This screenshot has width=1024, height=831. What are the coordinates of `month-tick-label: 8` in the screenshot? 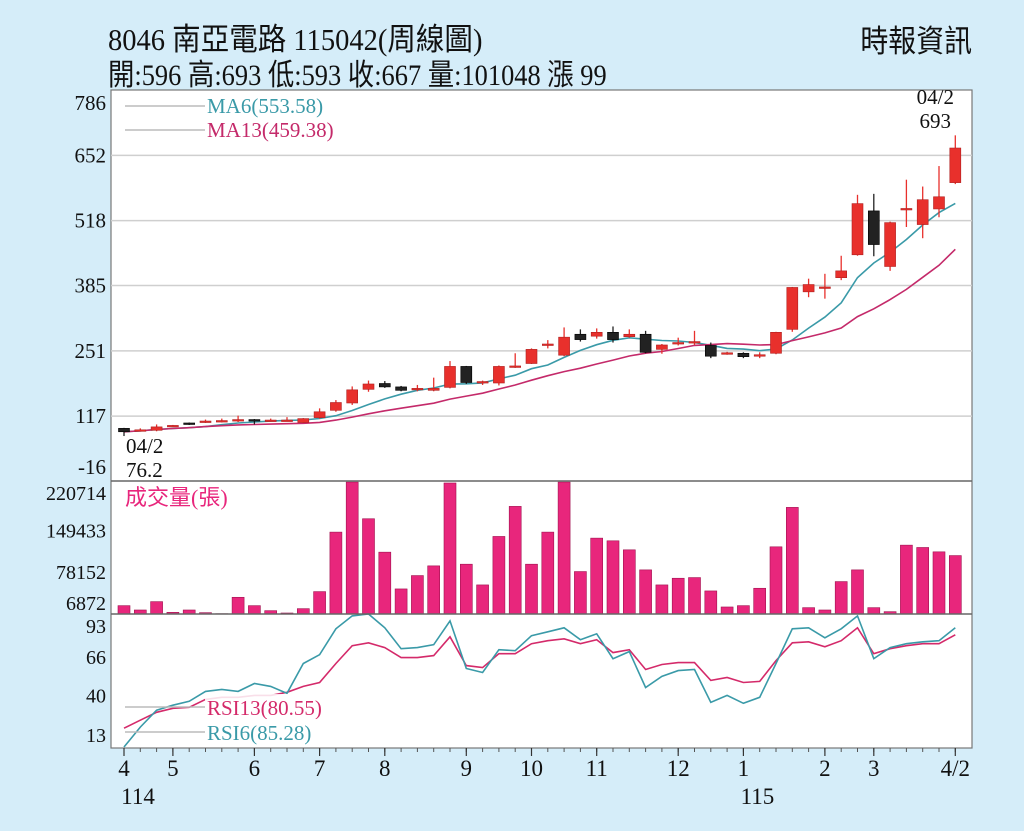 It's located at (385, 768).